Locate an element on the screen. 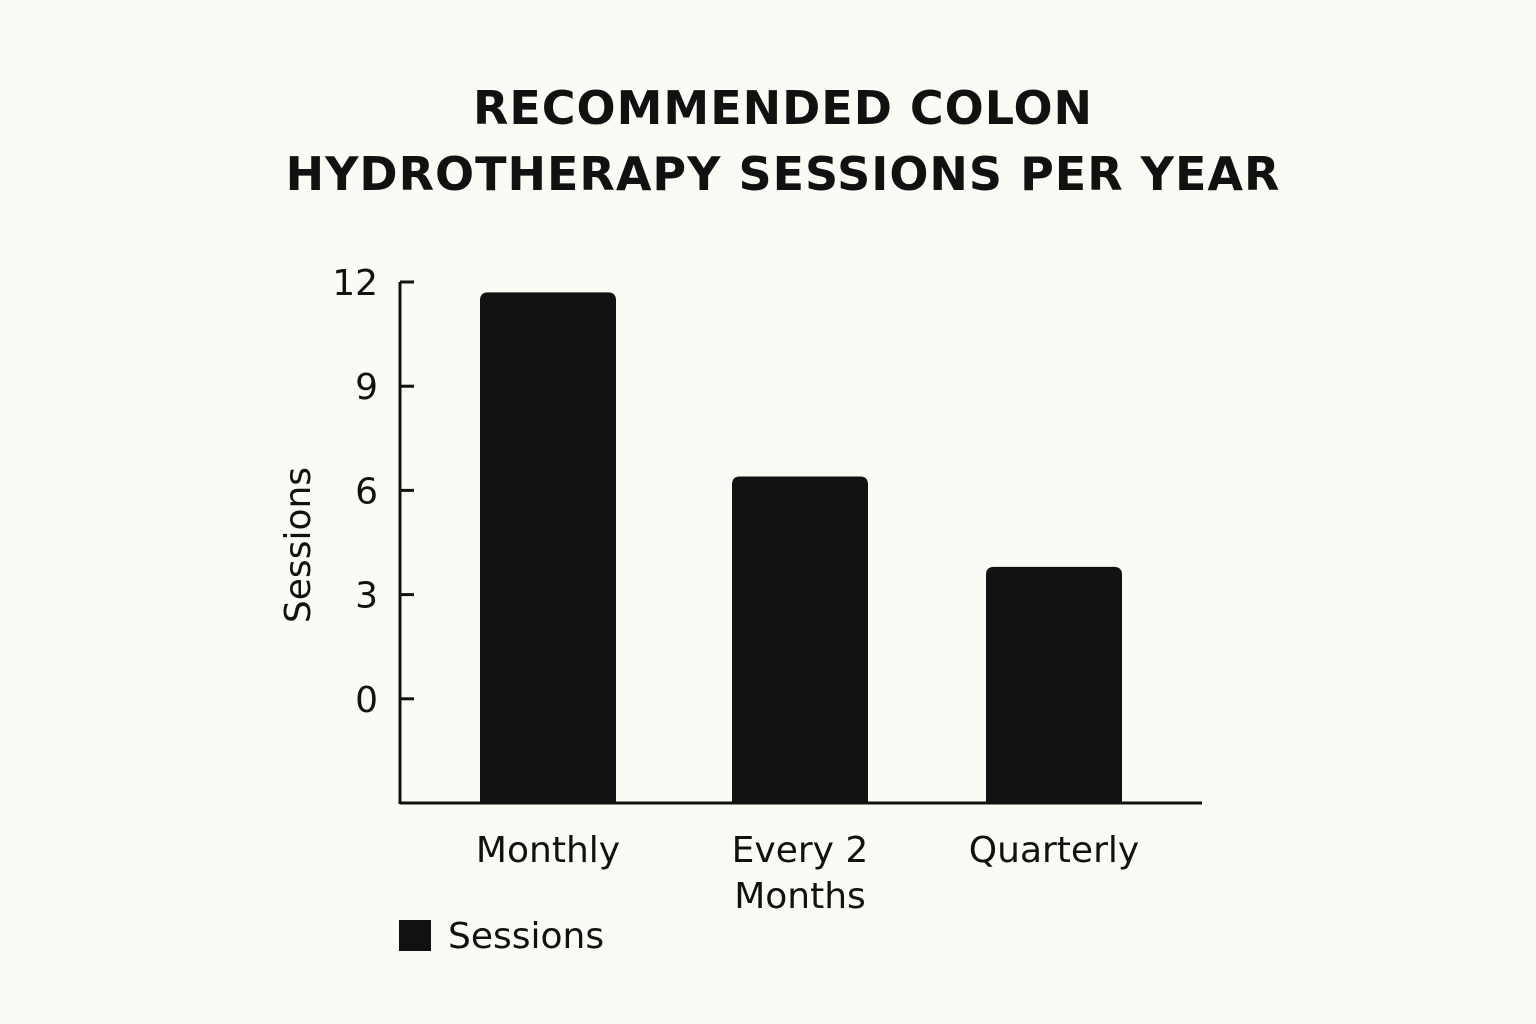 The width and height of the screenshot is (1536, 1024). chart-title-line: HYDROTHERAPY SESSIONS PER YEAR is located at coordinates (783, 174).